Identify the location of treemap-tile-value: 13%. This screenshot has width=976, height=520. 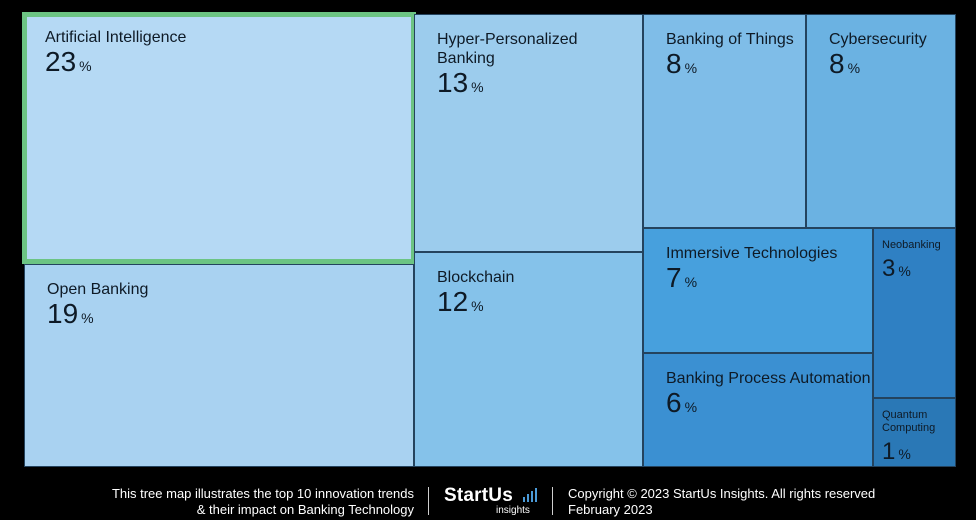
(460, 82).